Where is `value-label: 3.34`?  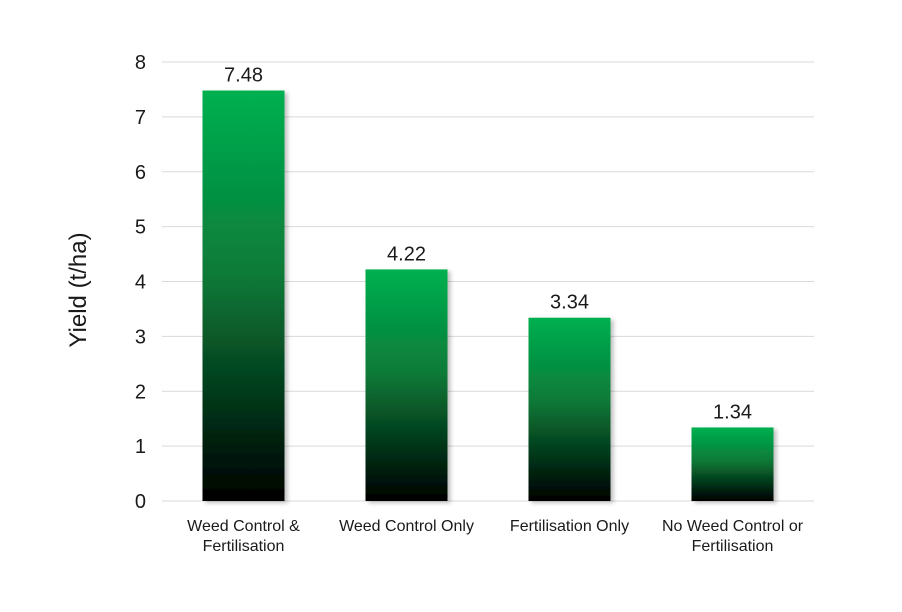 value-label: 3.34 is located at coordinates (569, 303).